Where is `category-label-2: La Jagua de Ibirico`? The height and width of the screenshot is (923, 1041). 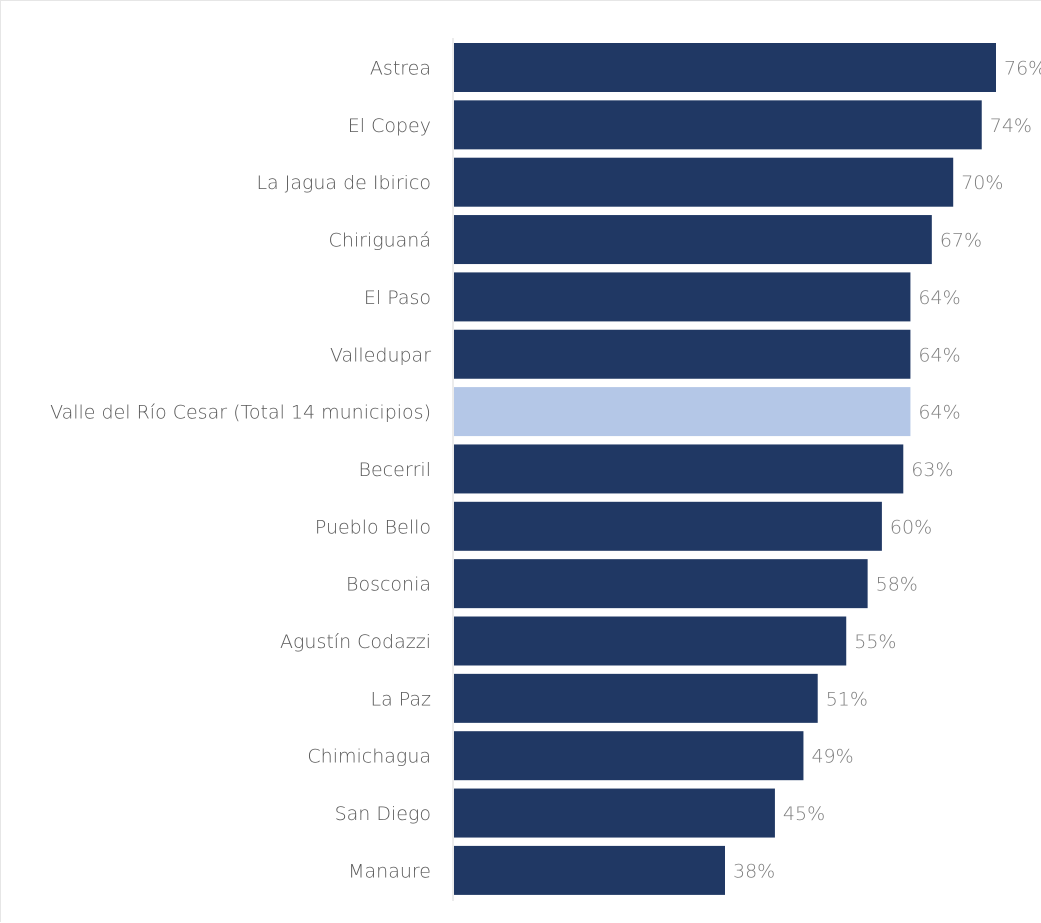
category-label-2: La Jagua de Ibirico is located at coordinates (343, 183).